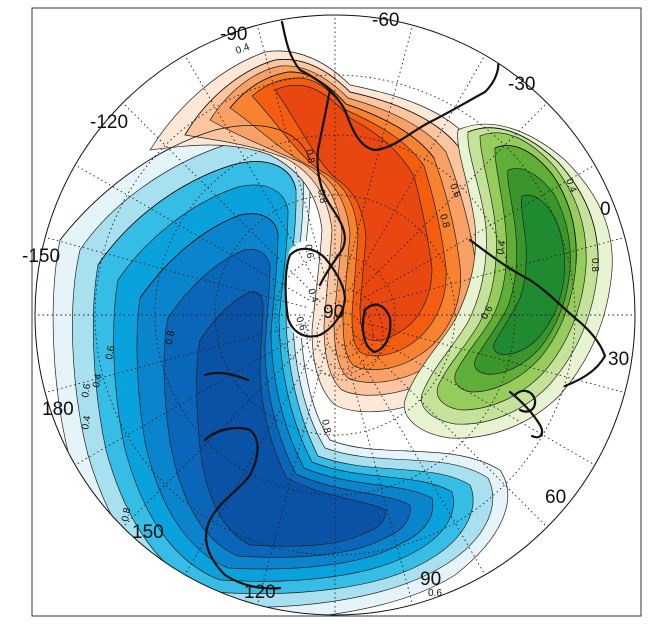 This screenshot has width=661, height=630. What do you see at coordinates (525, 401) in the screenshot?
I see `coastline-scandinavia` at bounding box center [525, 401].